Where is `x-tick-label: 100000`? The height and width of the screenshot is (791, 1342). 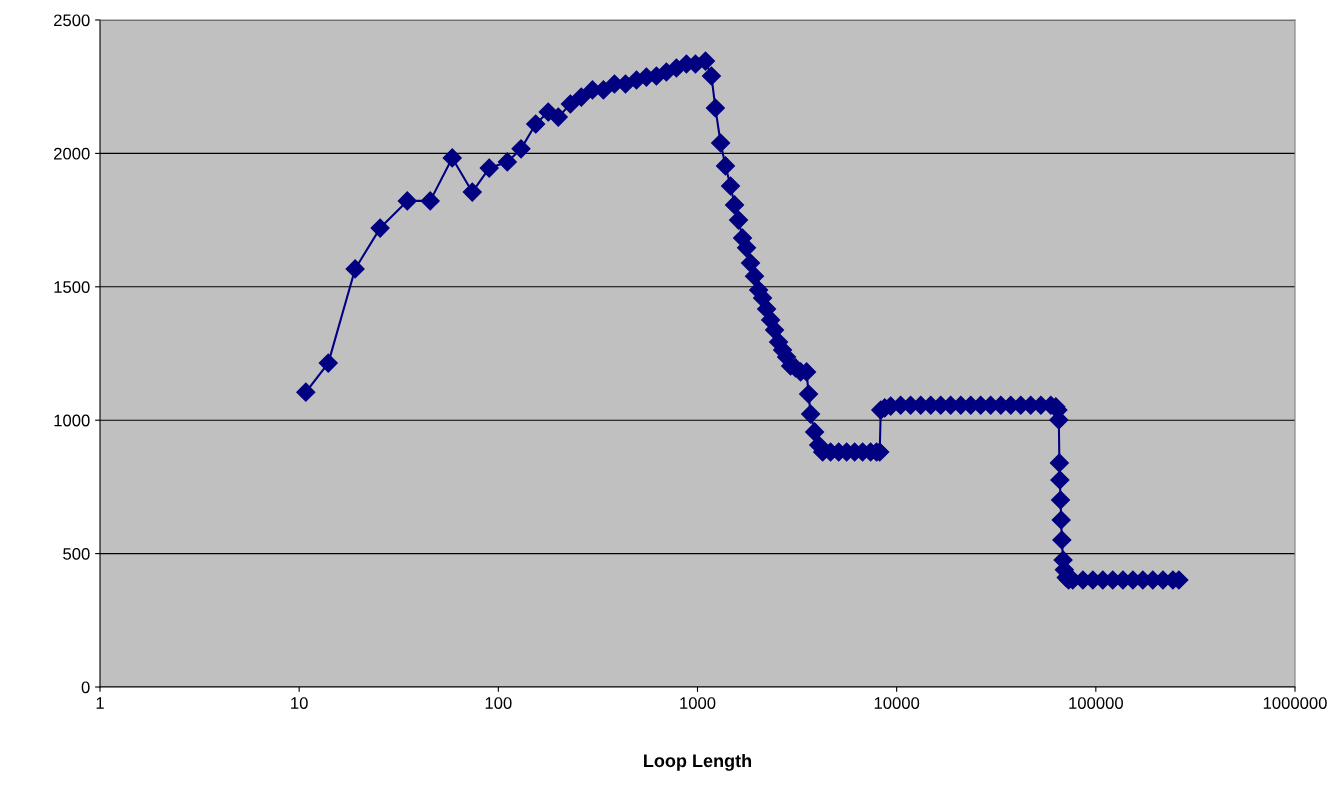 x-tick-label: 100000 is located at coordinates (1096, 703).